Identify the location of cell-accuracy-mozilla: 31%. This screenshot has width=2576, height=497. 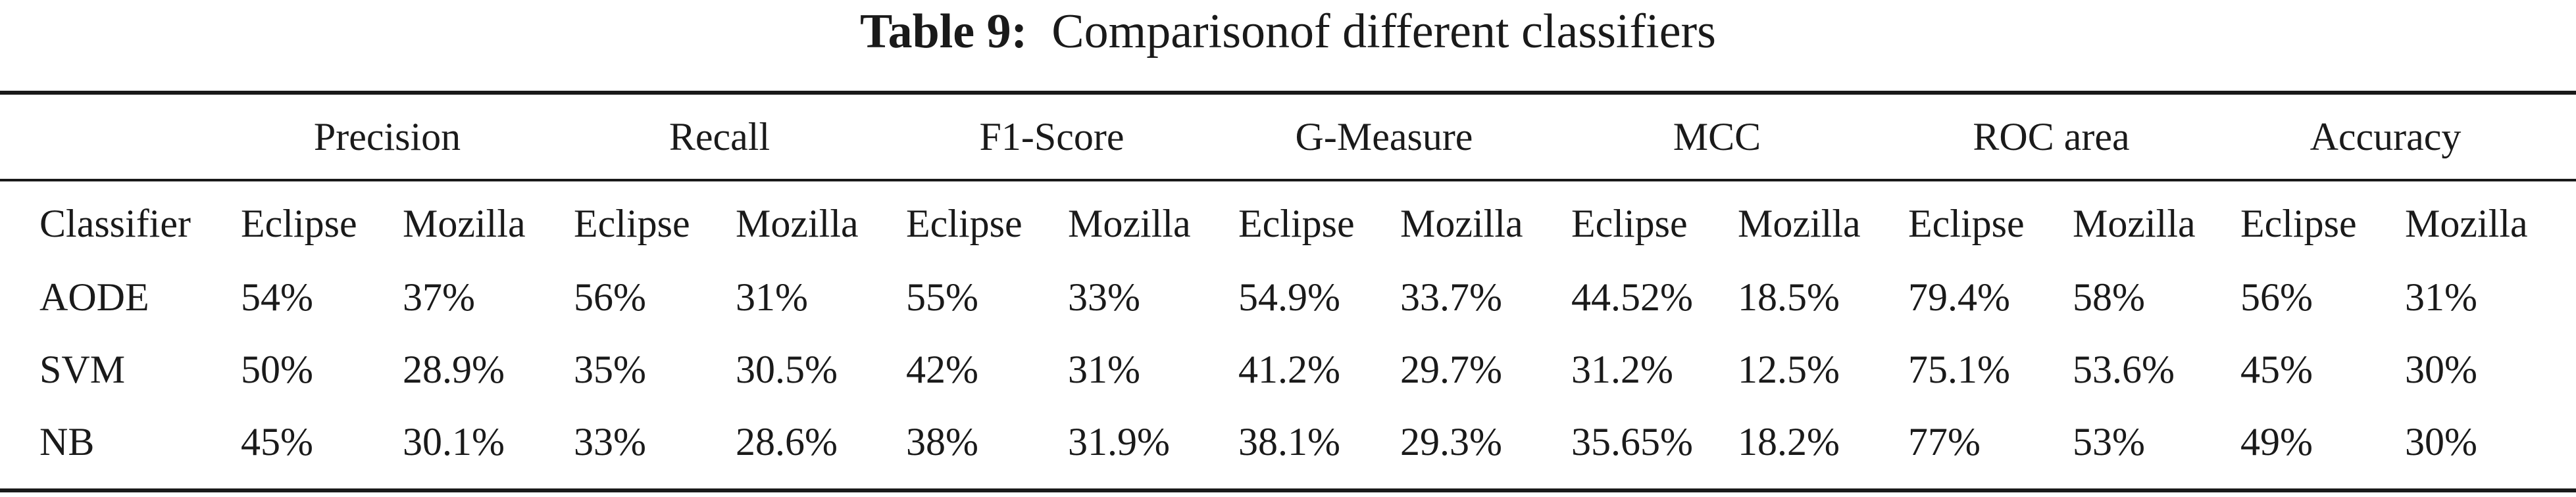
(2441, 297).